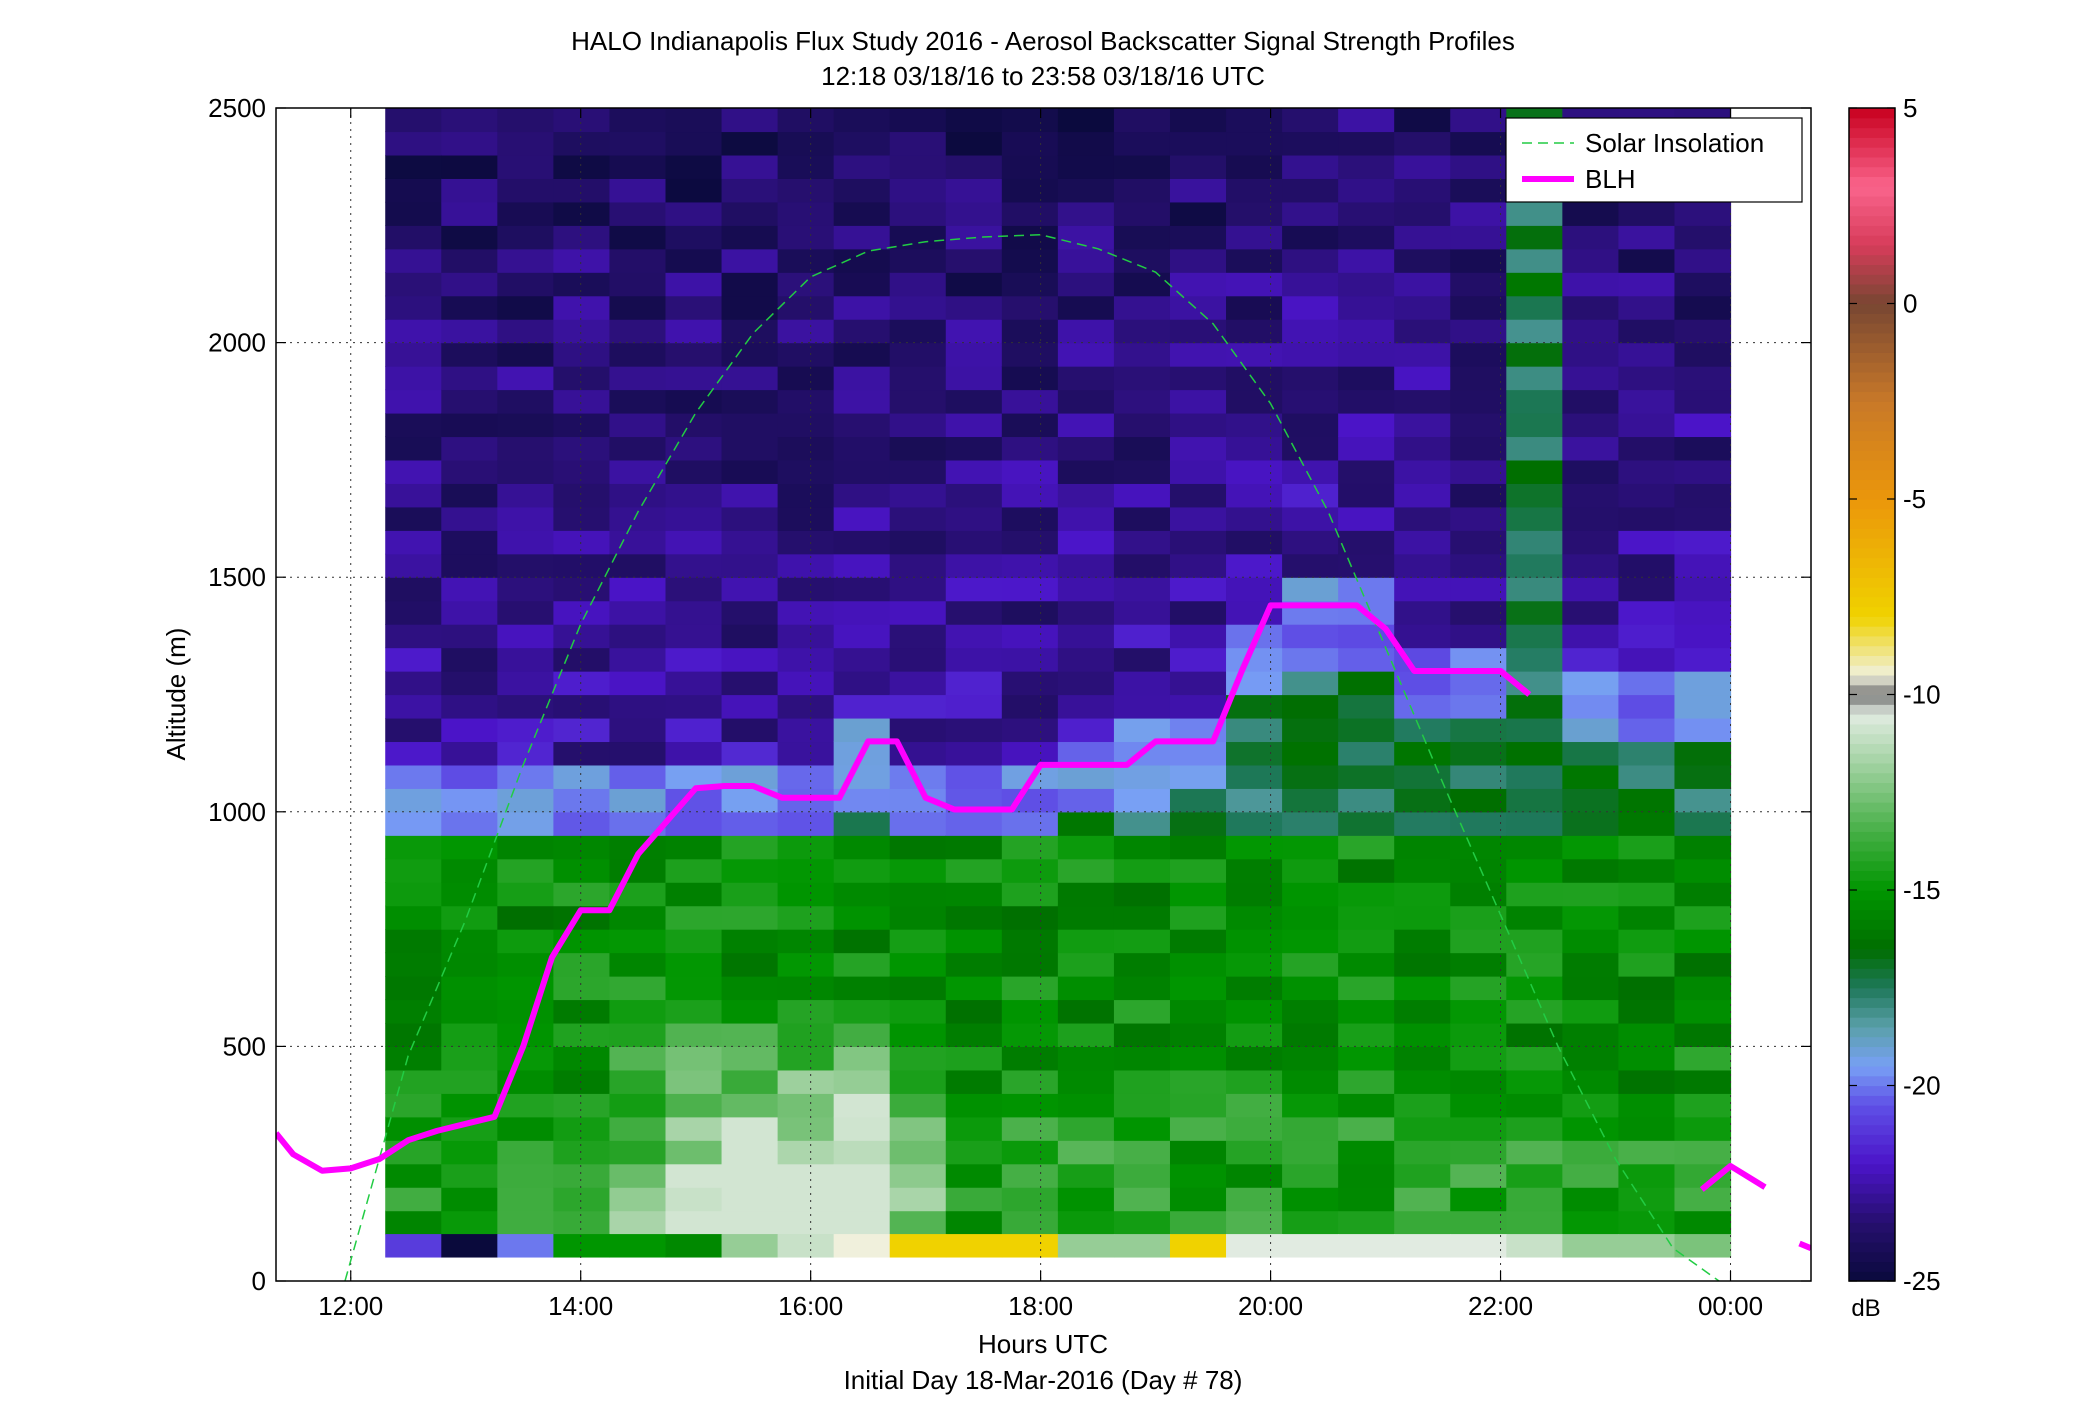  I want to click on colorbar-tick-label: 0, so click(1910, 304).